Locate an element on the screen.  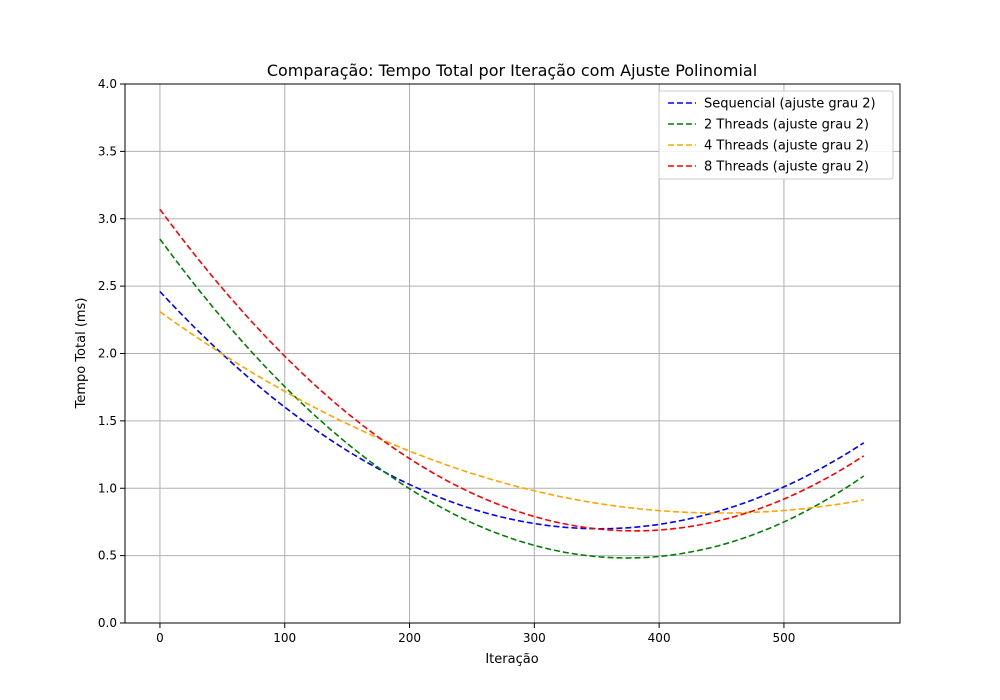
y-tick-label: 1.0 is located at coordinates (107, 488).